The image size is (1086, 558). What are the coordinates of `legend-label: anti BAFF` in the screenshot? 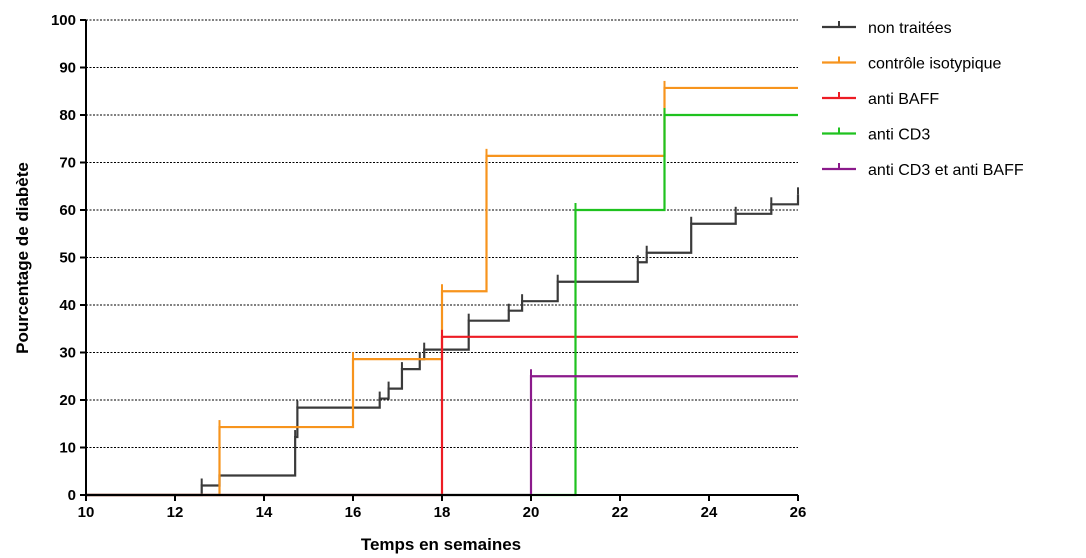 It's located at (903, 99).